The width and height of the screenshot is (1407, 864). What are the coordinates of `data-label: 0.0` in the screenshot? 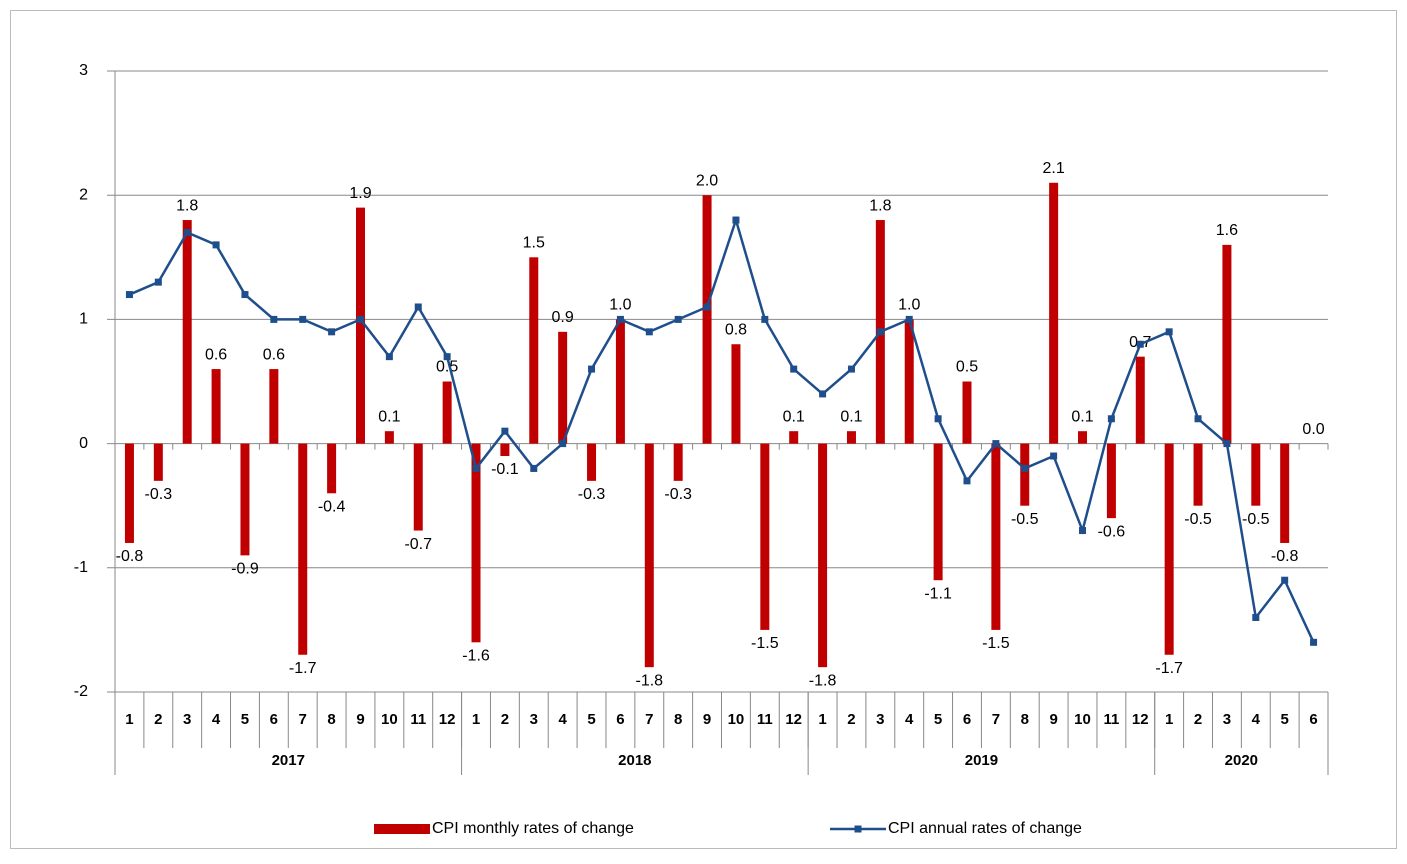 It's located at (1313, 429).